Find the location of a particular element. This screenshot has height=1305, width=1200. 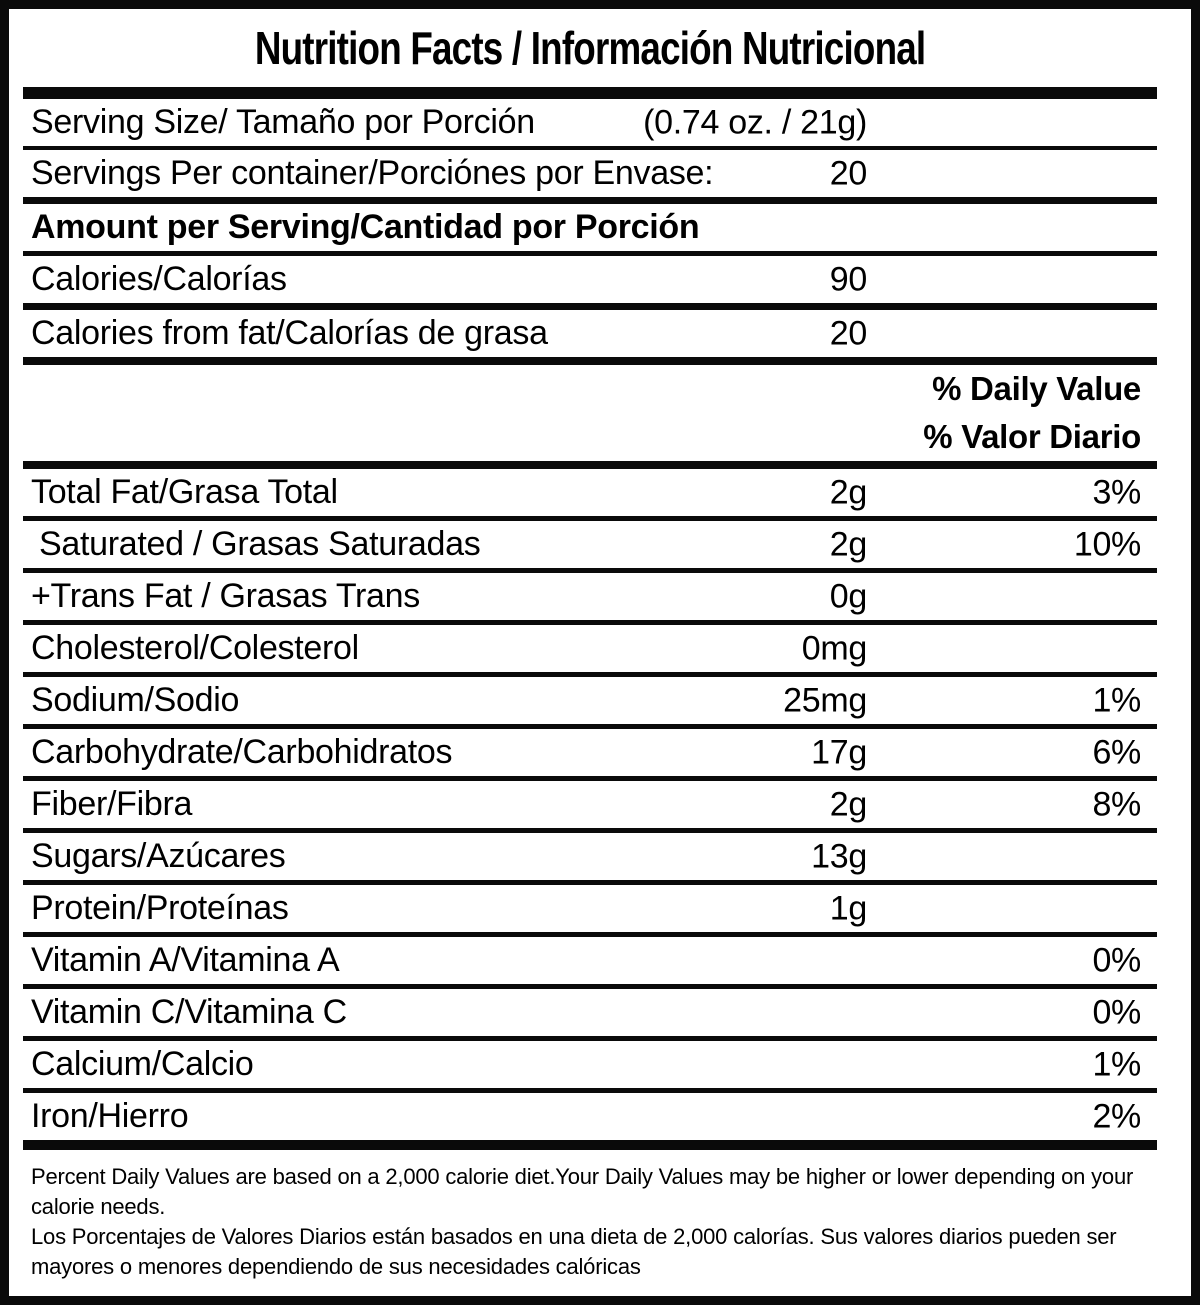

row-percent: 3% is located at coordinates (1116, 492).